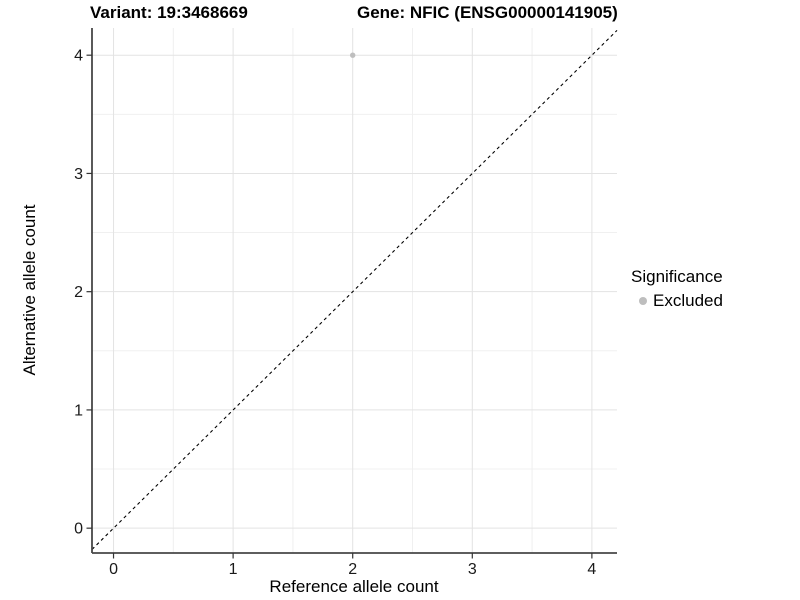 The width and height of the screenshot is (800, 600). Describe the element at coordinates (233, 569) in the screenshot. I see `x-tick-label-1: 1` at that location.